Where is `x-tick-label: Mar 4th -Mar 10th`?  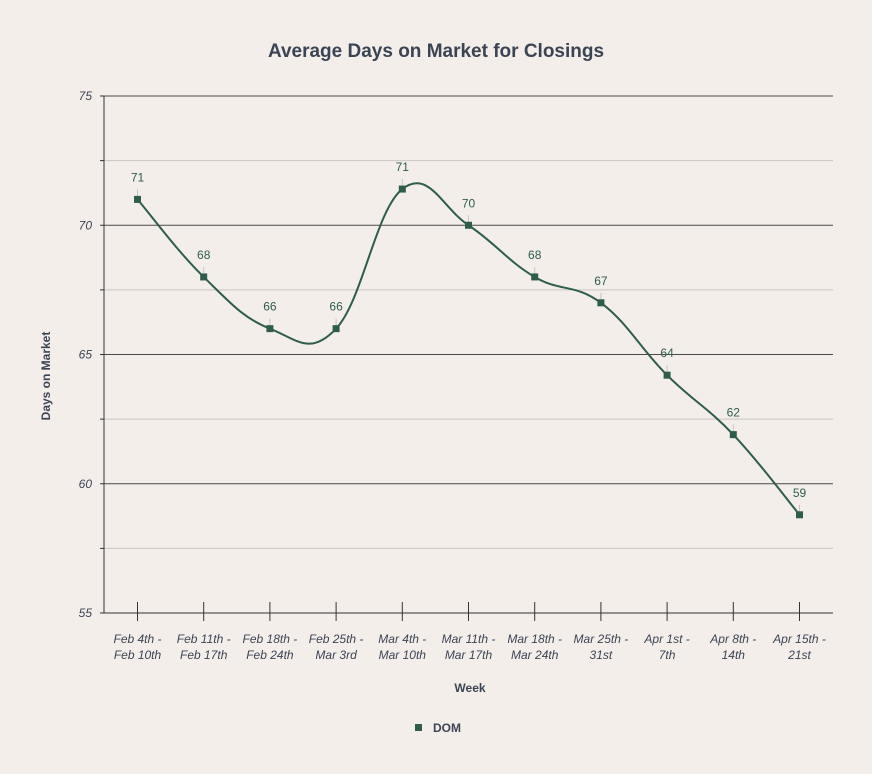 x-tick-label: Mar 4th -Mar 10th is located at coordinates (402, 647).